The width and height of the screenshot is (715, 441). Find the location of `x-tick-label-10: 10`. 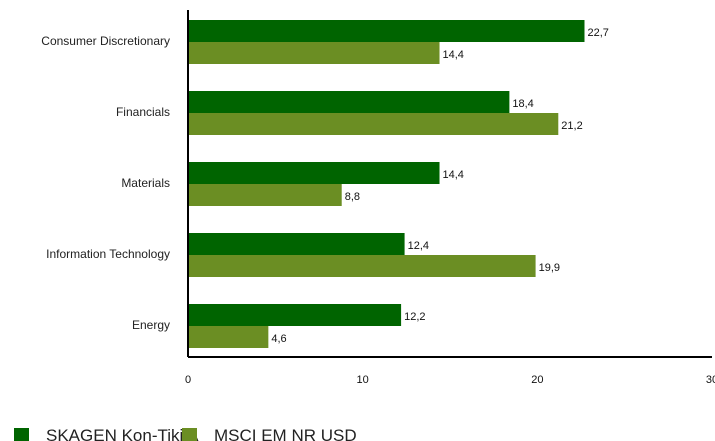

x-tick-label-10: 10 is located at coordinates (363, 380).